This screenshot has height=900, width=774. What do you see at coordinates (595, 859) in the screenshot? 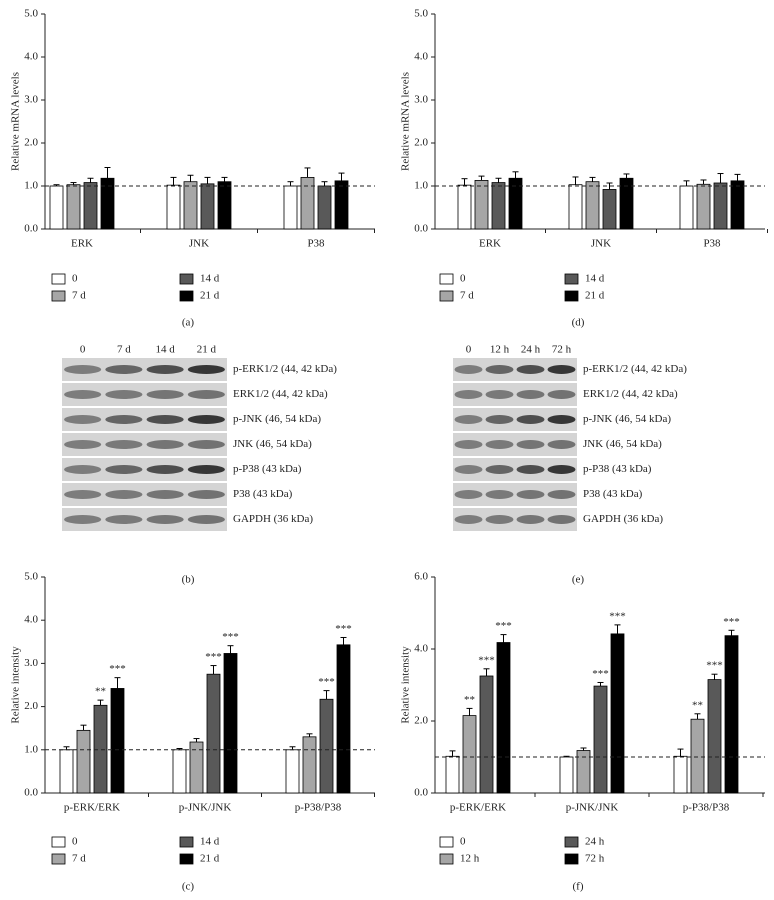
I see `legend-label: 72 h` at bounding box center [595, 859].